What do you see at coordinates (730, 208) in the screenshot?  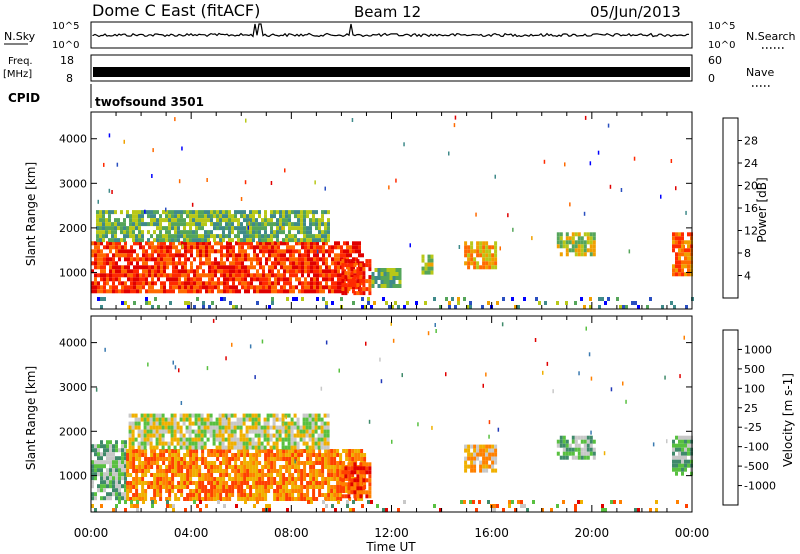 I see `colorbar-frame` at bounding box center [730, 208].